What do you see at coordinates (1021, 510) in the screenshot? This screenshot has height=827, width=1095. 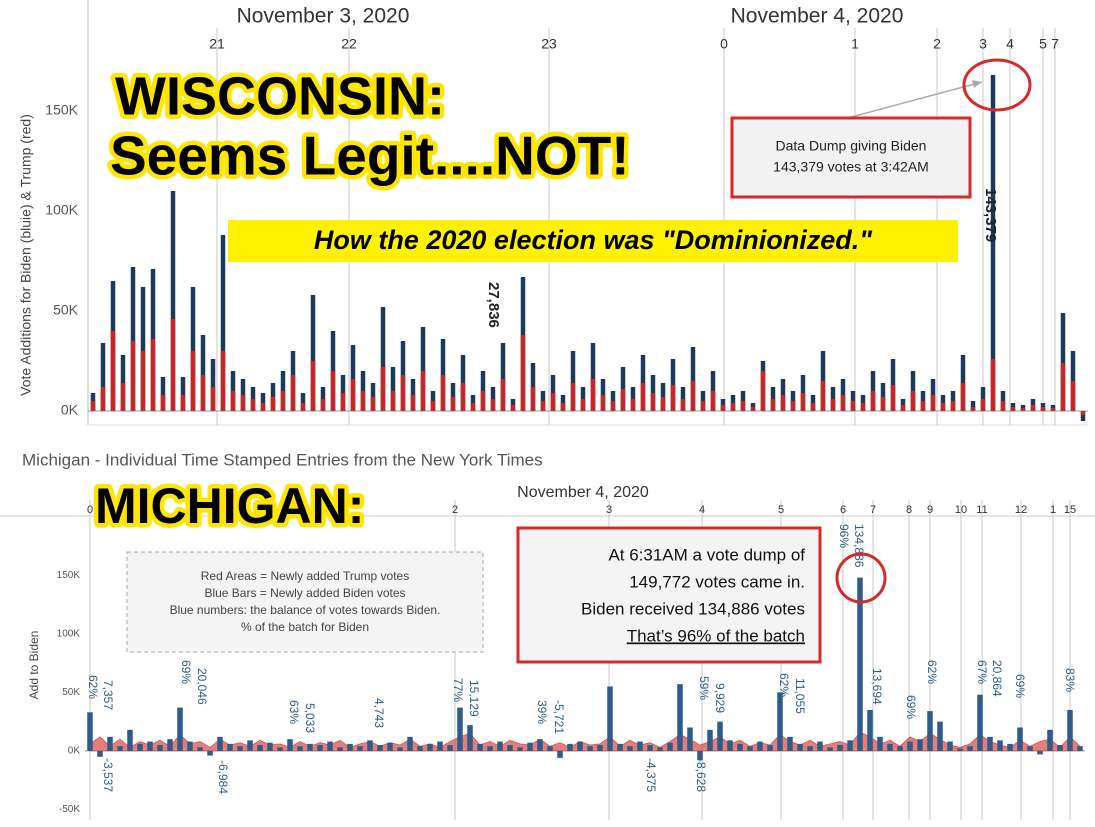 I see `x-tick-label: 12` at bounding box center [1021, 510].